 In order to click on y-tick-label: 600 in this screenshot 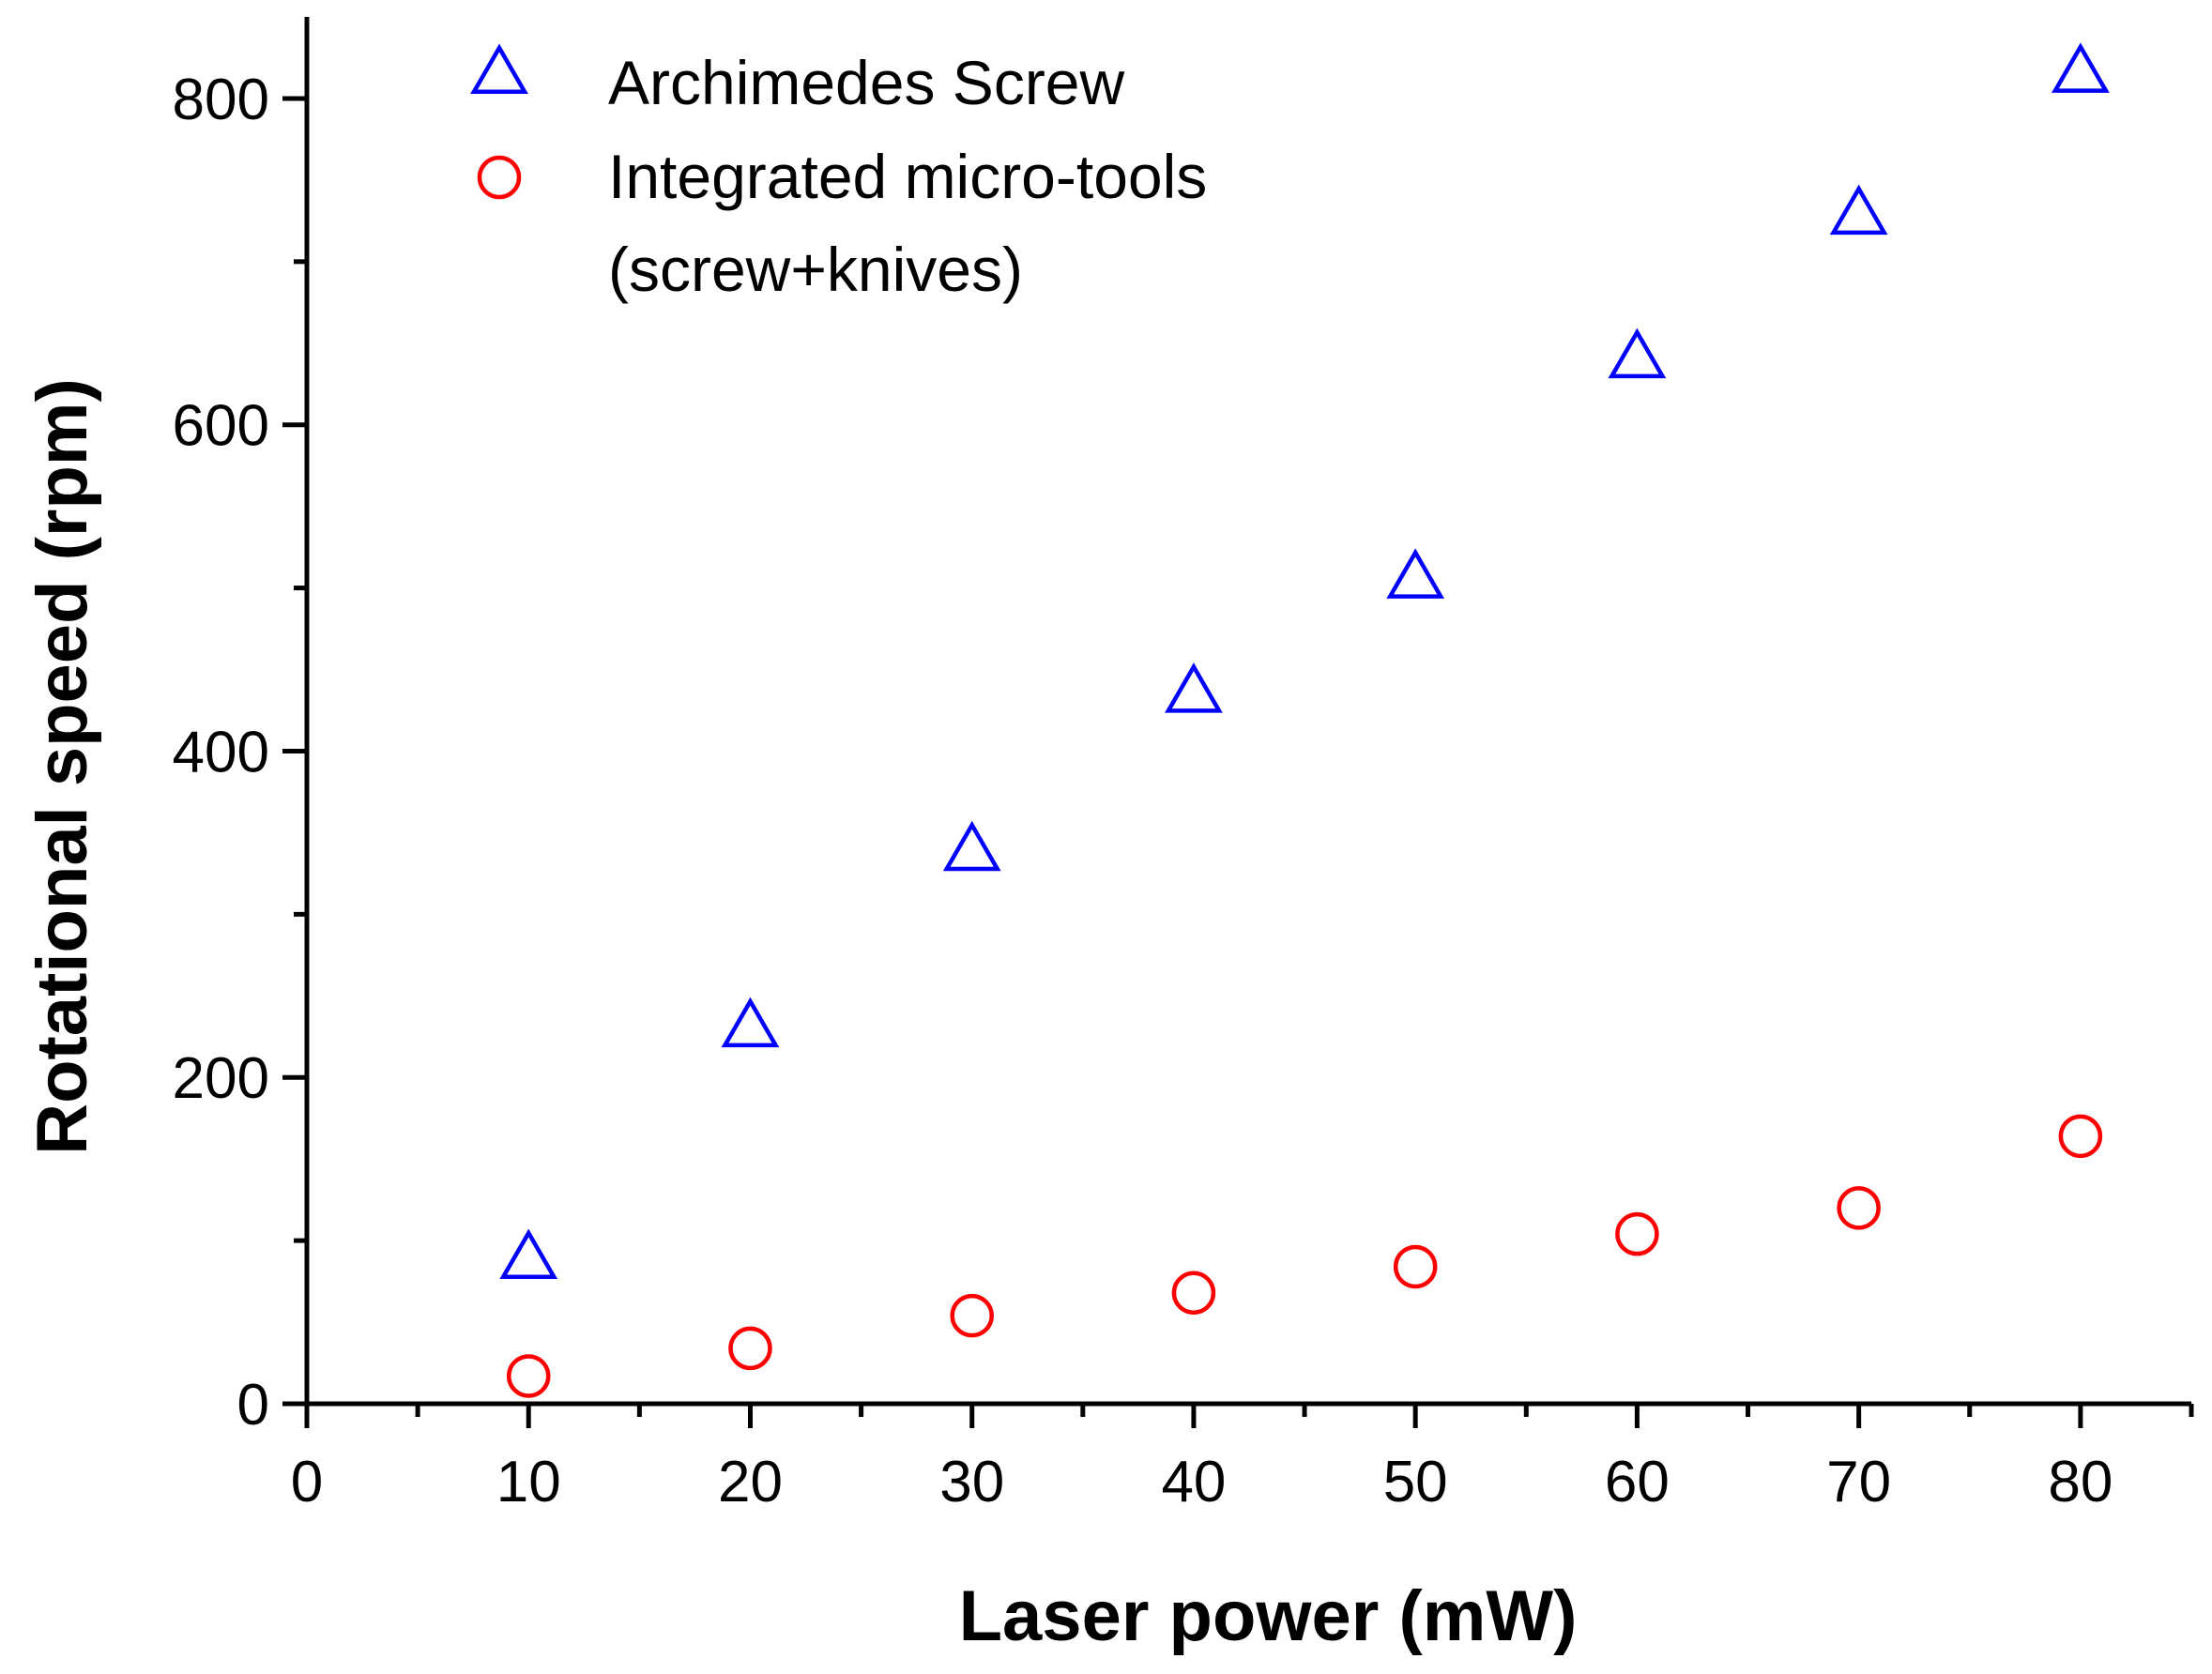, I will do `click(221, 426)`.